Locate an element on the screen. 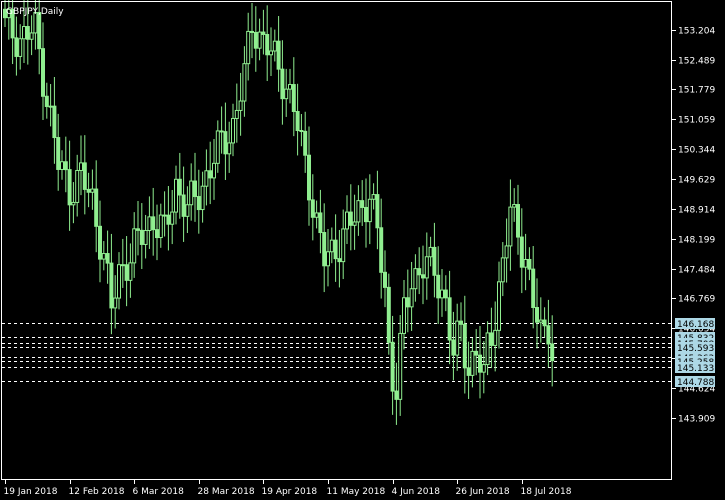  level-label: 144.788 is located at coordinates (695, 382).